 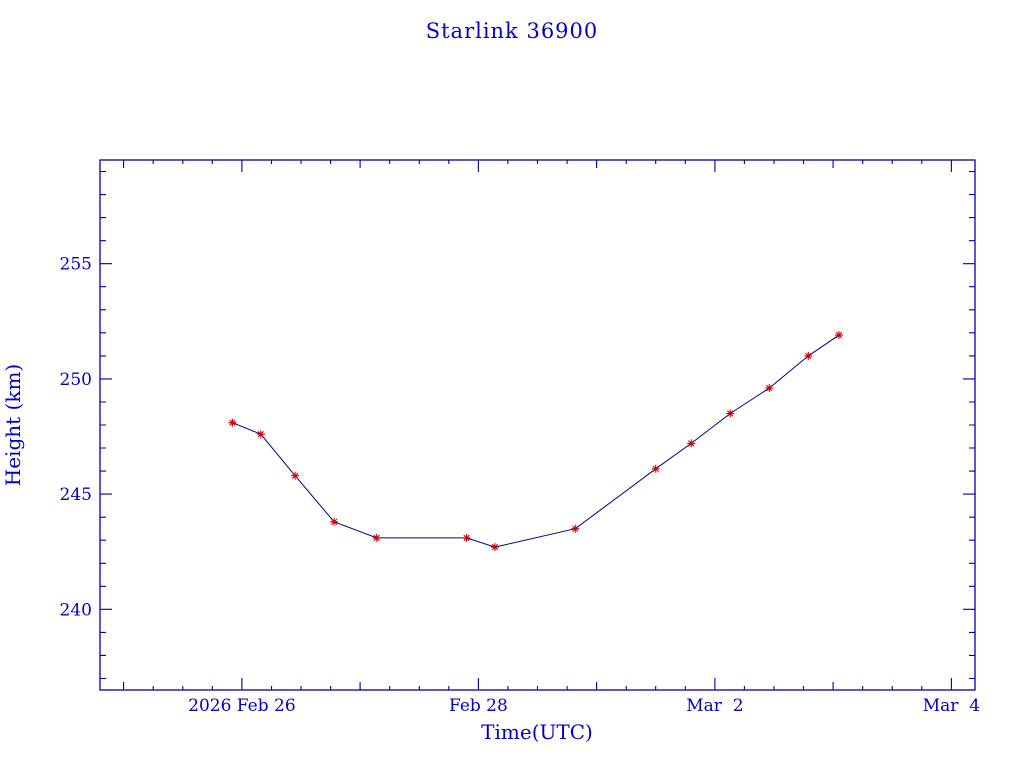 What do you see at coordinates (76, 265) in the screenshot?
I see `y-tick-label: 255` at bounding box center [76, 265].